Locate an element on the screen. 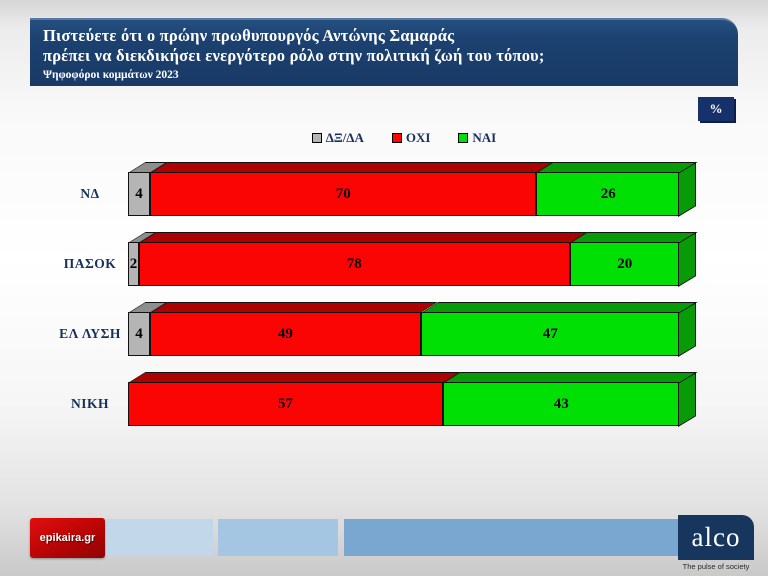 Image resolution: width=768 pixels, height=576 pixels. stacked-bar: 4 49 47 is located at coordinates (413, 329).